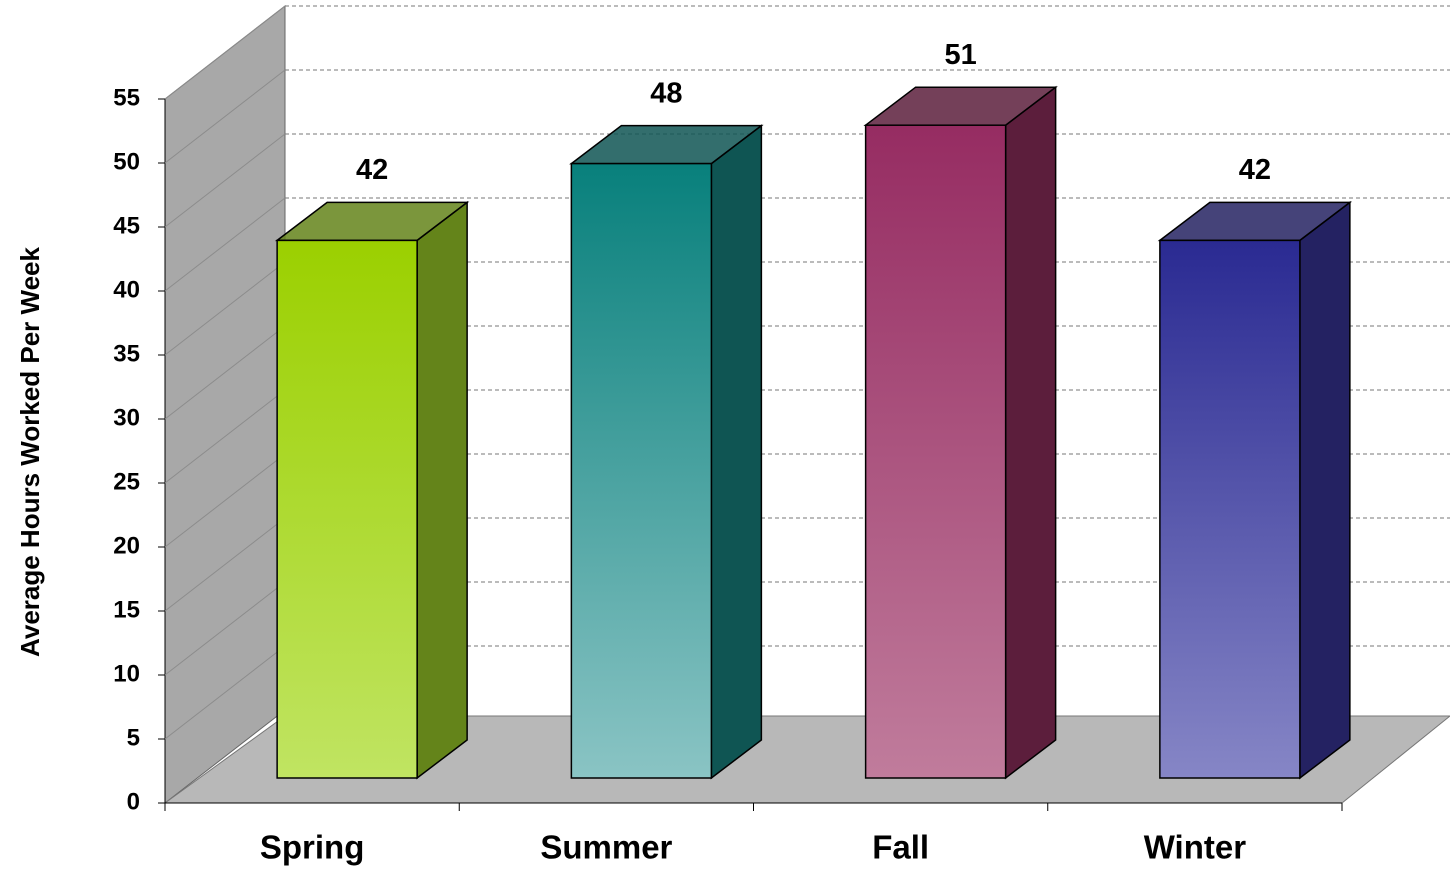 This screenshot has height=871, width=1450. I want to click on y-tick-label: 20, so click(126, 545).